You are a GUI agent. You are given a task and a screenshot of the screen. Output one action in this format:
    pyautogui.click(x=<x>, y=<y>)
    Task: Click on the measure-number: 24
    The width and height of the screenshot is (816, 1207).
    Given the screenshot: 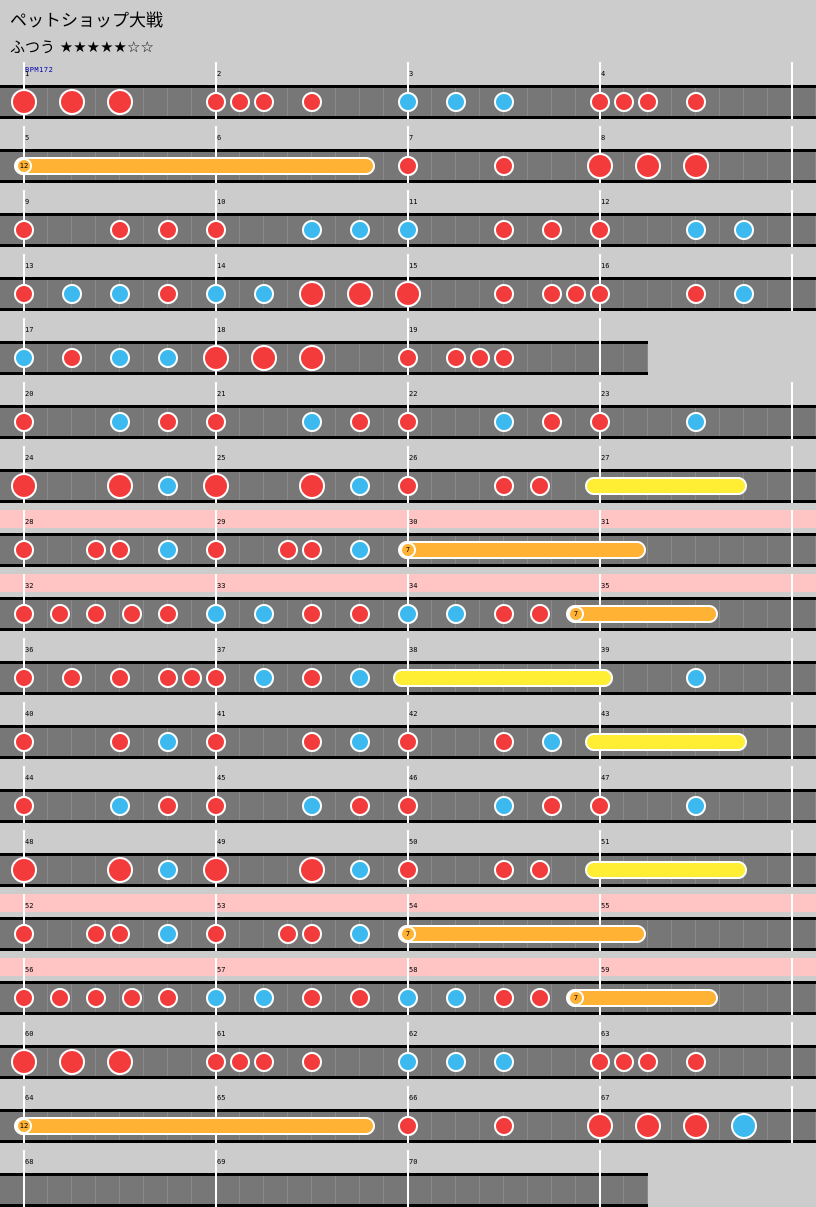 What is the action you would take?
    pyautogui.click(x=29, y=458)
    